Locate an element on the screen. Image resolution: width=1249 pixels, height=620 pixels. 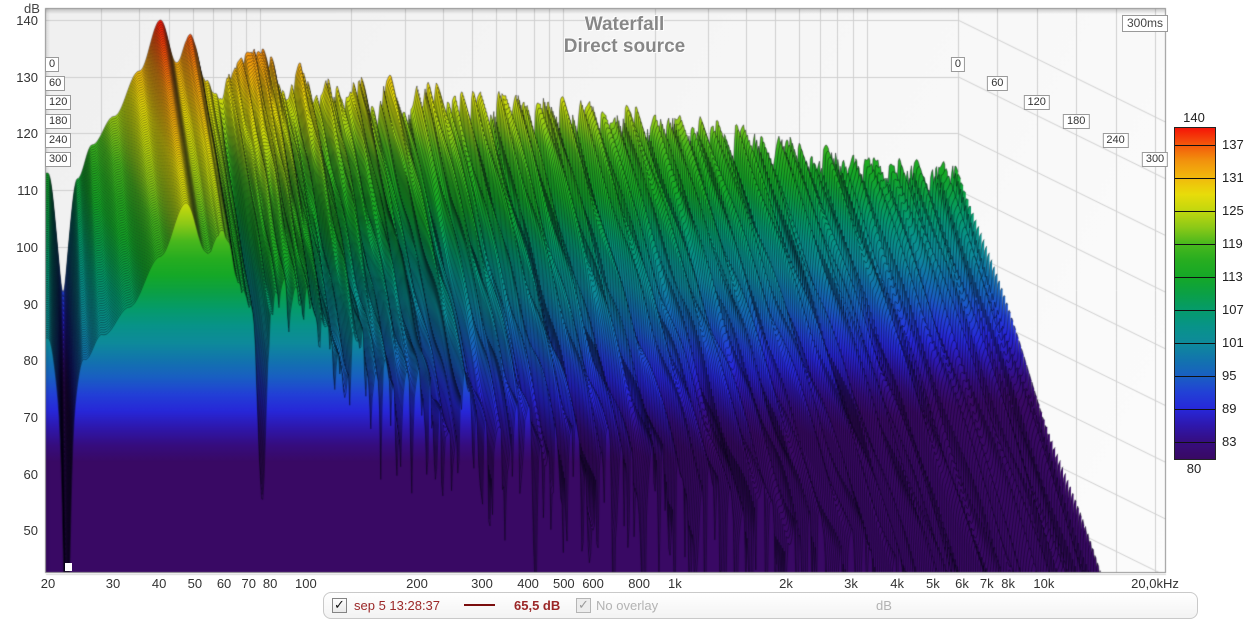
freq-tick-label: 300 is located at coordinates (482, 583).